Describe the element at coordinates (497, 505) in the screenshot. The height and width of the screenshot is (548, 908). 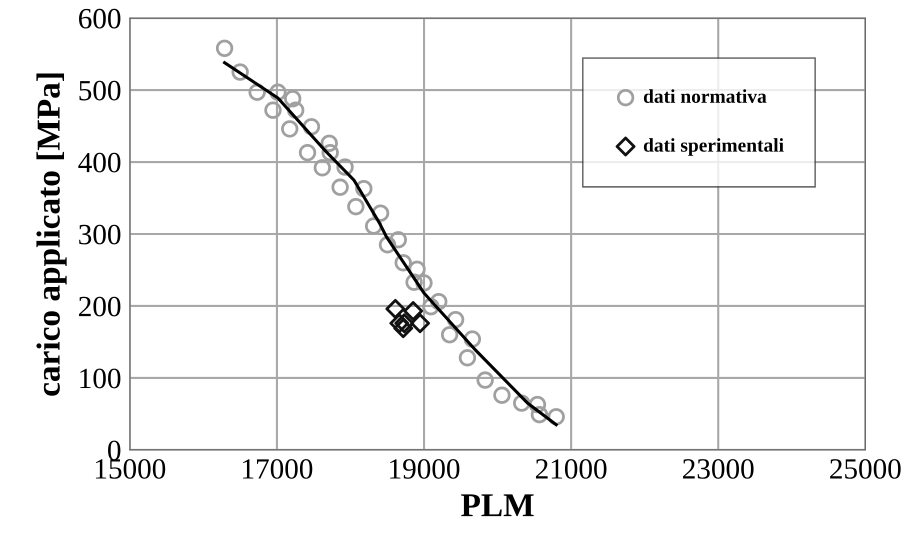
I see `x-axis-title: PLM` at that location.